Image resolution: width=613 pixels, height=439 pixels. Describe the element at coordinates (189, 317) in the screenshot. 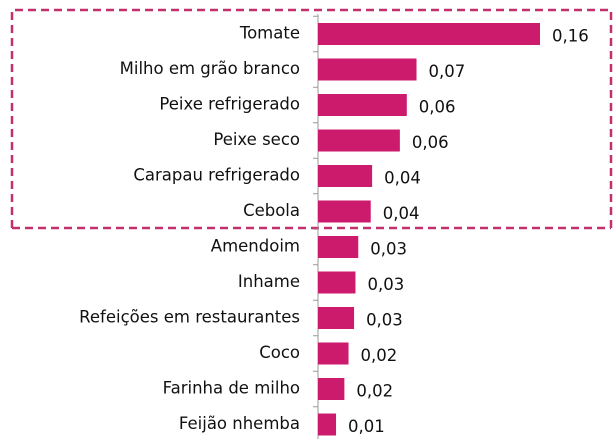

I see `category-label: Refeições em restaurantes` at that location.